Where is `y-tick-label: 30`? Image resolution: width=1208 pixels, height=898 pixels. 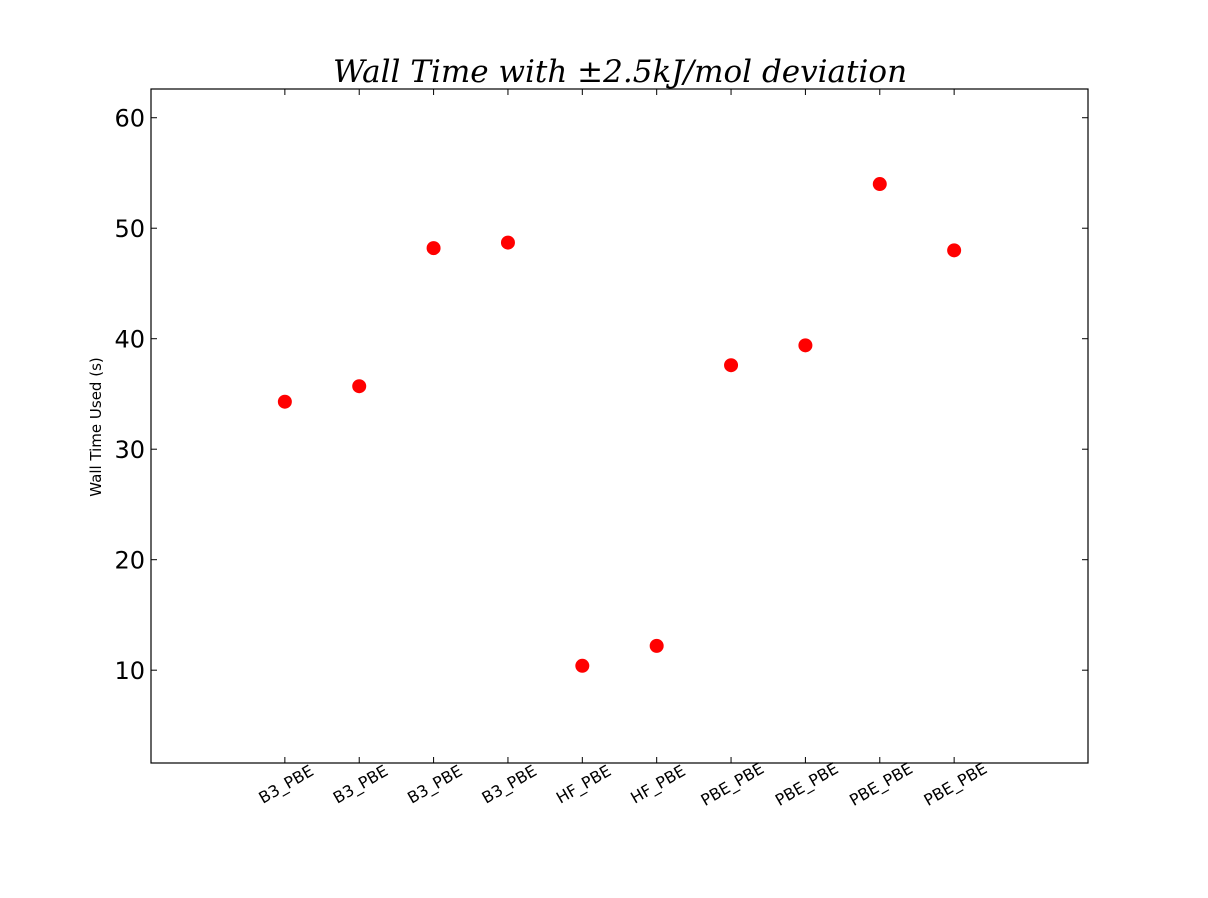 y-tick-label: 30 is located at coordinates (129, 450).